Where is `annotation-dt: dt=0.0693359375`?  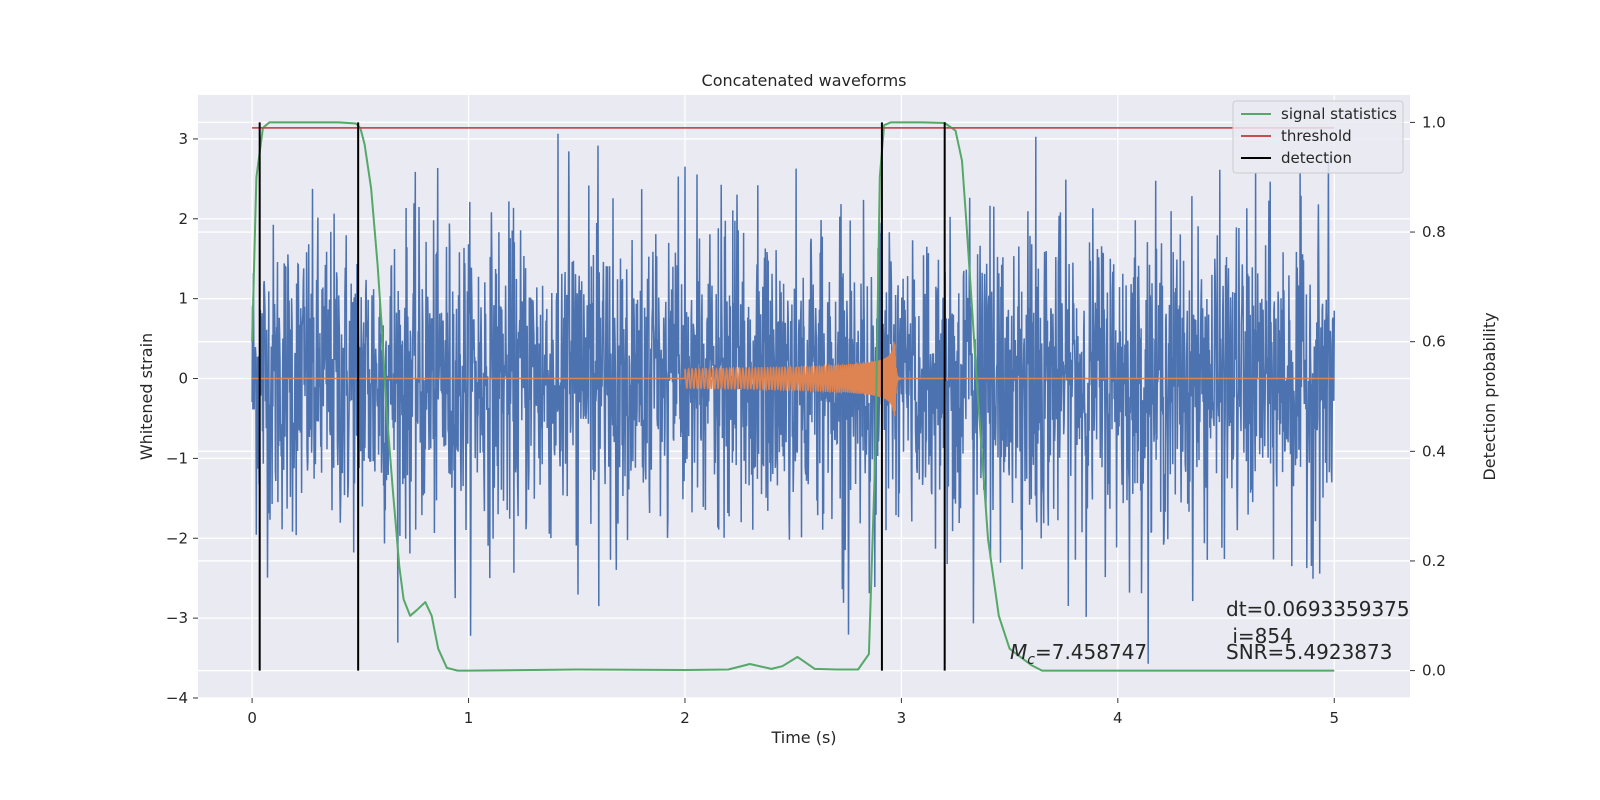 annotation-dt: dt=0.0693359375 is located at coordinates (1318, 609).